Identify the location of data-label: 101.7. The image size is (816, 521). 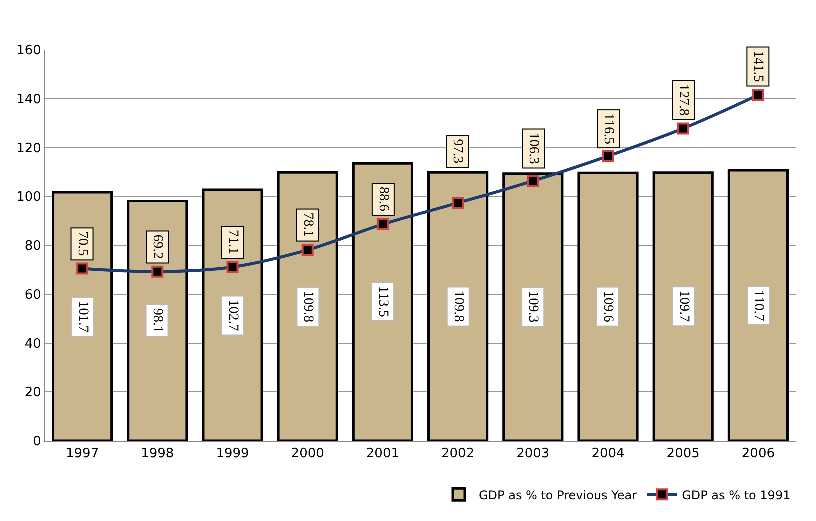
(82, 317).